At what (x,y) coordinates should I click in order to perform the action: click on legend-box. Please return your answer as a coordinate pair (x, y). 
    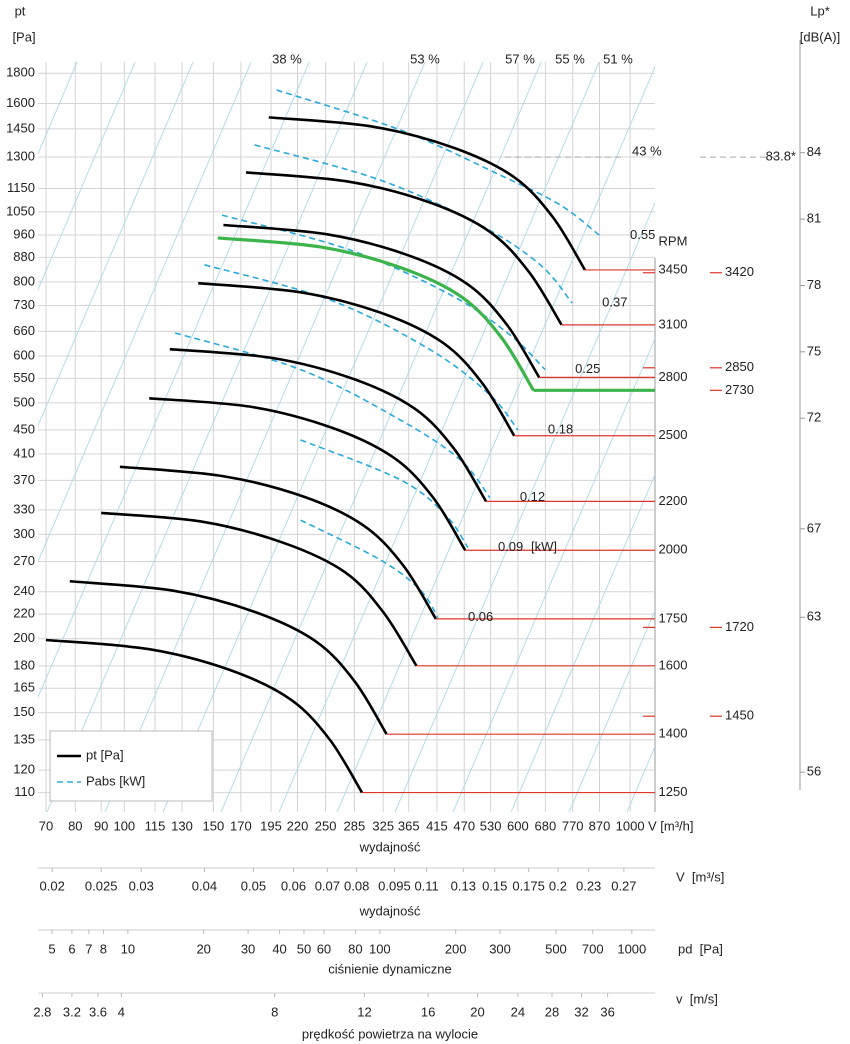
    Looking at the image, I should click on (131, 766).